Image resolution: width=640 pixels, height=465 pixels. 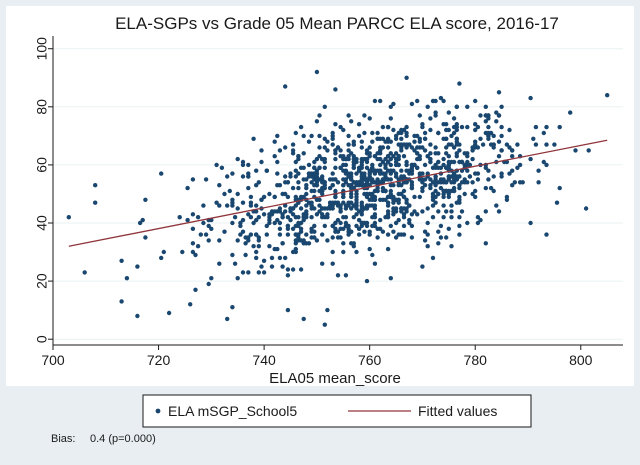 What do you see at coordinates (457, 411) in the screenshot?
I see `legend-label-fitted: Fitted values` at bounding box center [457, 411].